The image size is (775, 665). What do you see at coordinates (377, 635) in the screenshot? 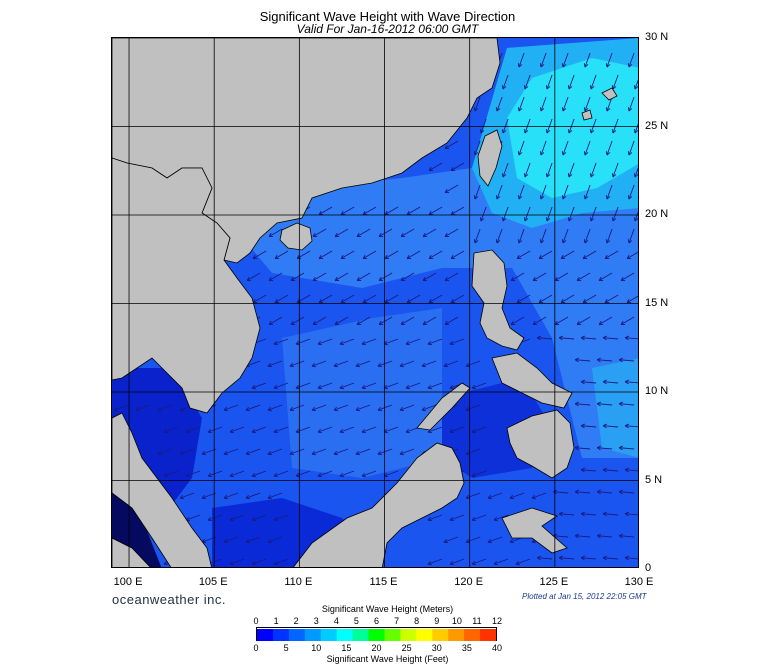
I see `colorbar-gradient` at bounding box center [377, 635].